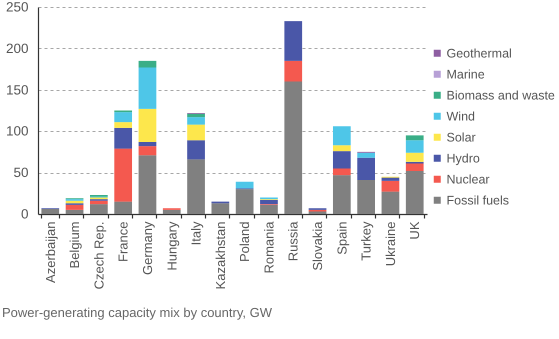 This screenshot has height=339, width=559. What do you see at coordinates (17, 7) in the screenshot?
I see `y-tick-label: 250` at bounding box center [17, 7].